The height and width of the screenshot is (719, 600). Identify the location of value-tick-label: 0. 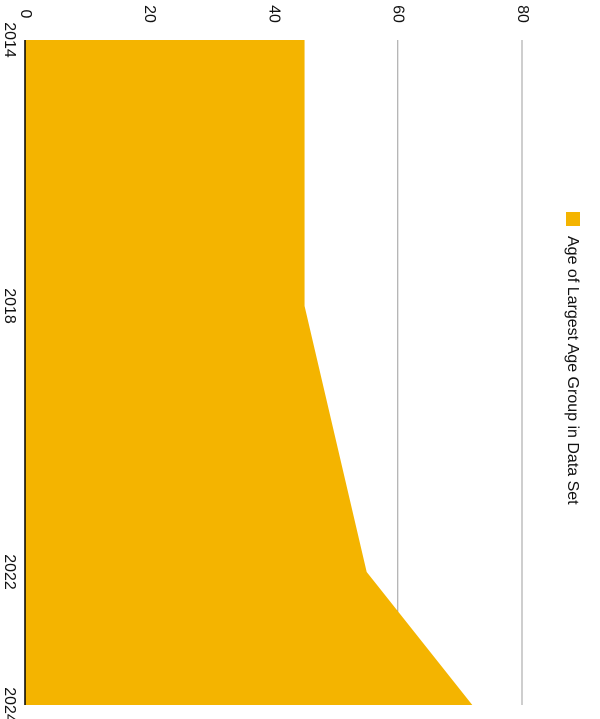
(25, 14).